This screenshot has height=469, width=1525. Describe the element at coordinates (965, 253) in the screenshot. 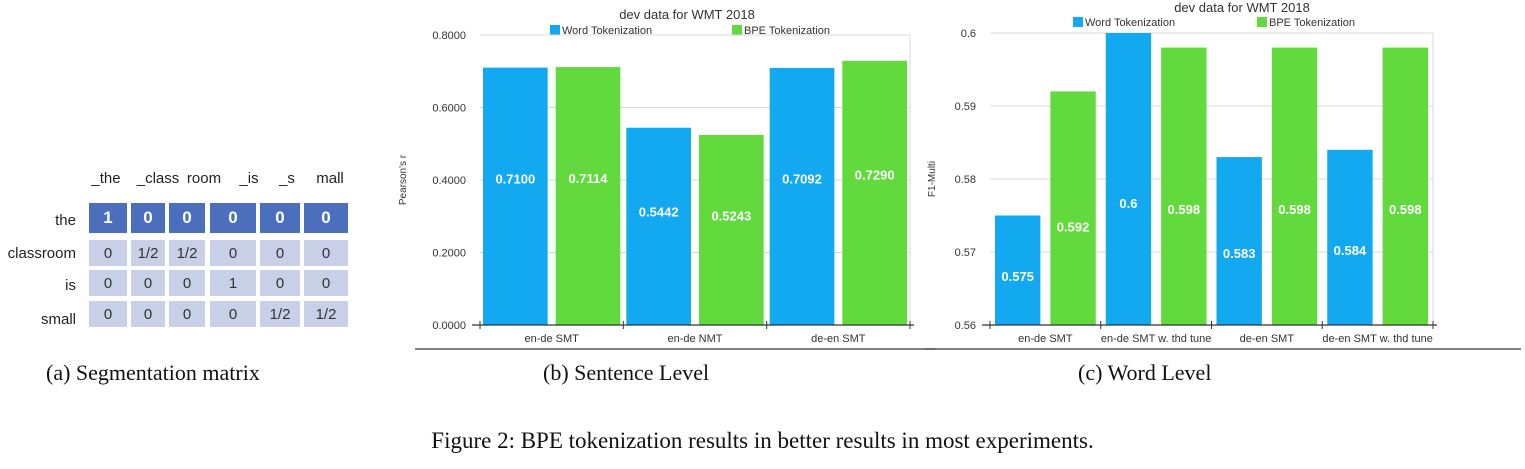

I see `y-tick-label: 0.57` at that location.